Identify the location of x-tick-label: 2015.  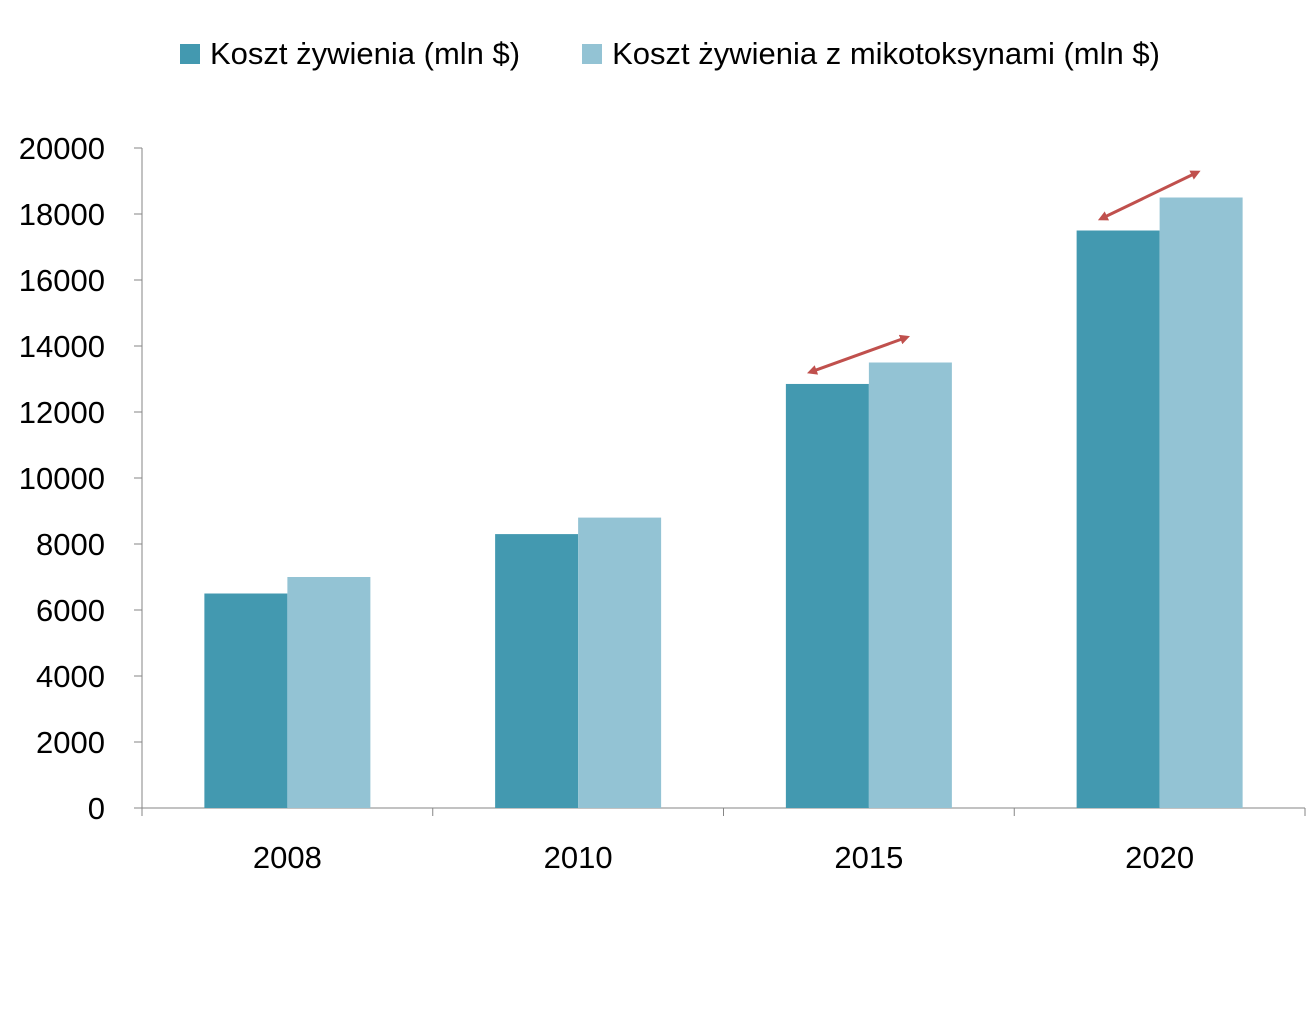
(868, 857).